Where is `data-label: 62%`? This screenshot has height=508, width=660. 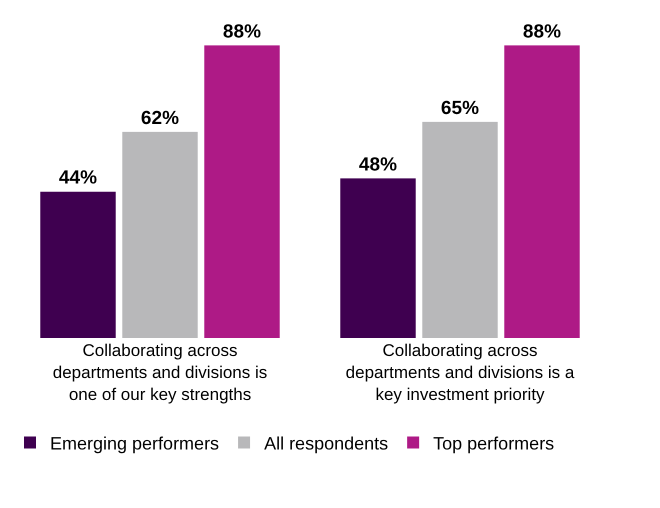
data-label: 62% is located at coordinates (160, 118).